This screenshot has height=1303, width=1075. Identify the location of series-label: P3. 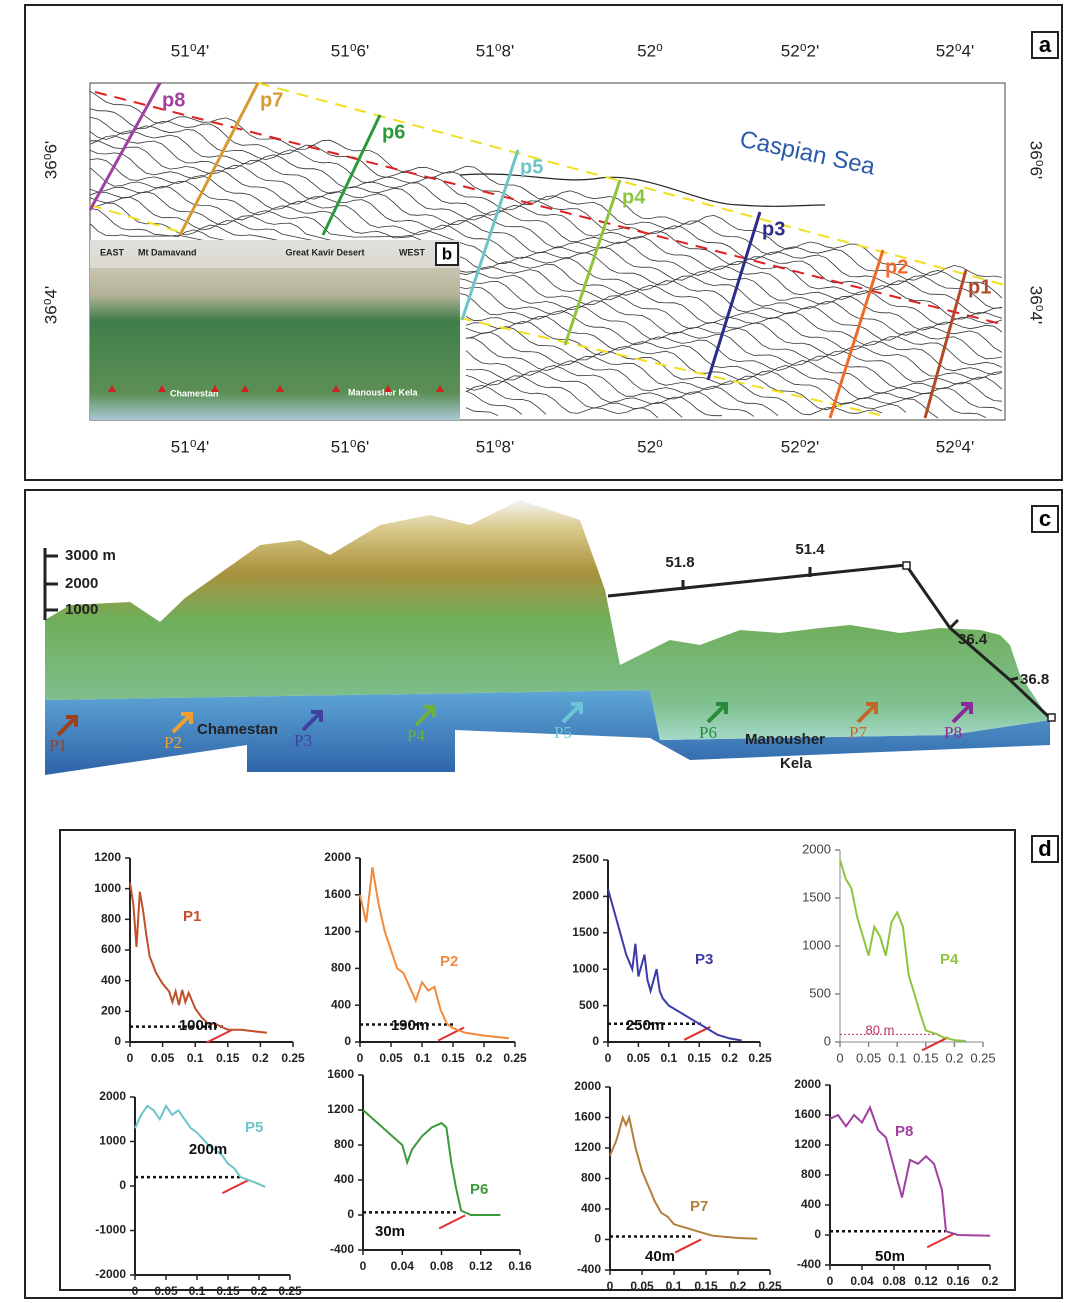
(704, 959).